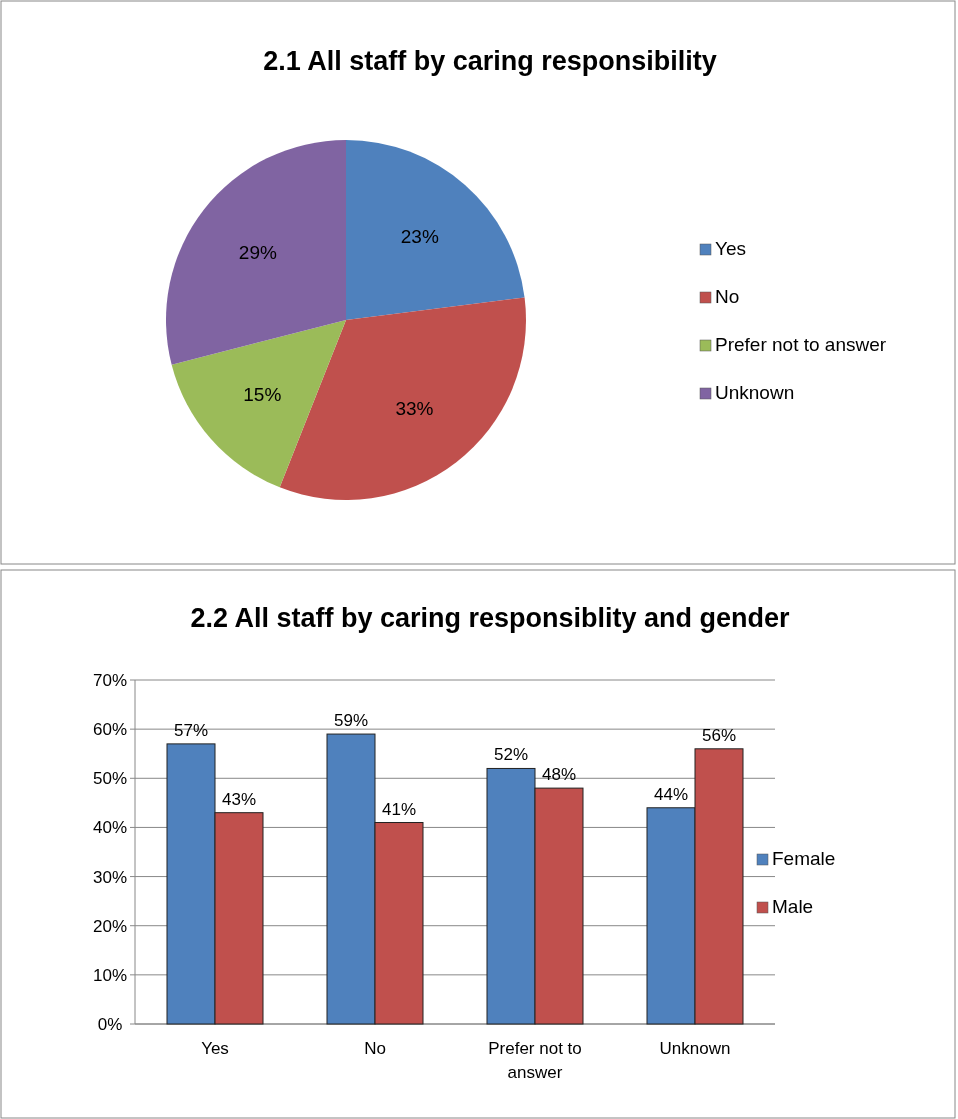 This screenshot has height=1119, width=958. Describe the element at coordinates (535, 1060) in the screenshot. I see `x-tick-label: Prefer not to answer` at that location.